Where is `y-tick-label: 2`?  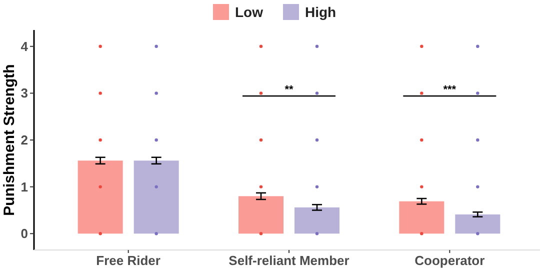
y-tick-label: 2 is located at coordinates (24, 140).